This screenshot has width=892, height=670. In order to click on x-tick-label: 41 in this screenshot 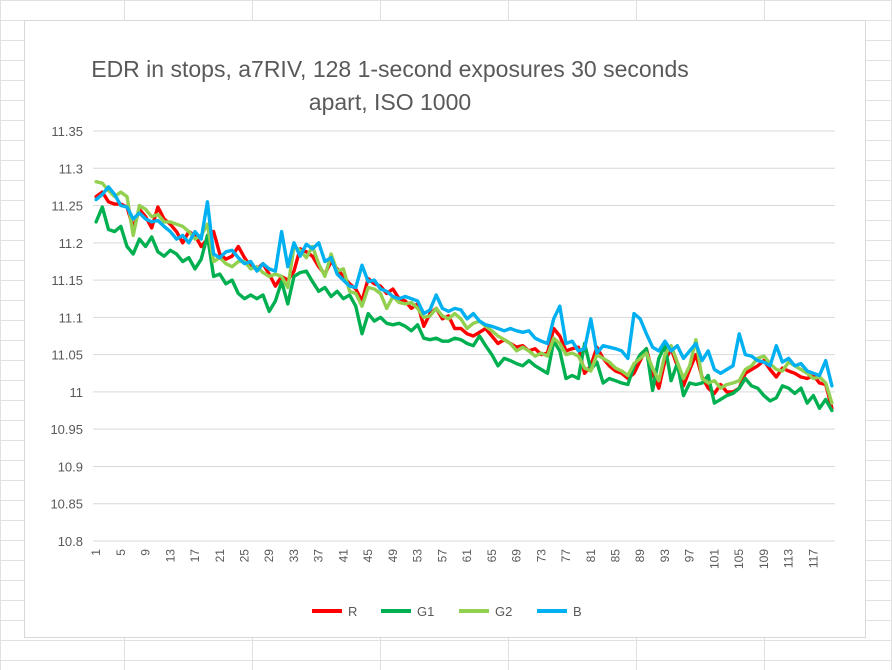, I will do `click(343, 556)`.